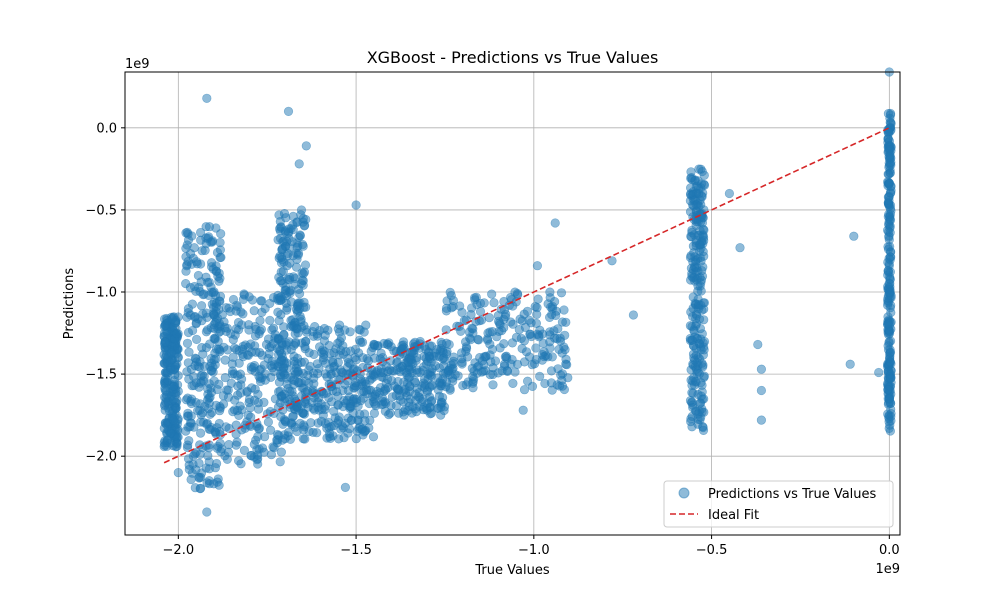 The width and height of the screenshot is (1000, 600). Describe the element at coordinates (712, 550) in the screenshot. I see `x-tick-label: −0.5` at that location.